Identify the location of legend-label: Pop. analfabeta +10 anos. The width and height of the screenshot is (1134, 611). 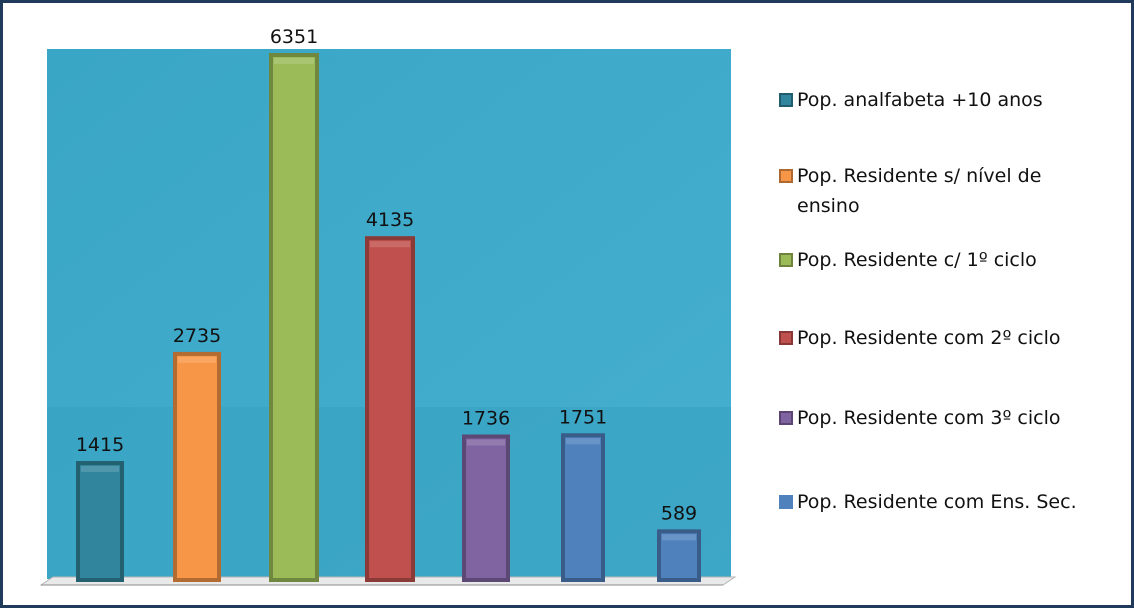
(920, 100).